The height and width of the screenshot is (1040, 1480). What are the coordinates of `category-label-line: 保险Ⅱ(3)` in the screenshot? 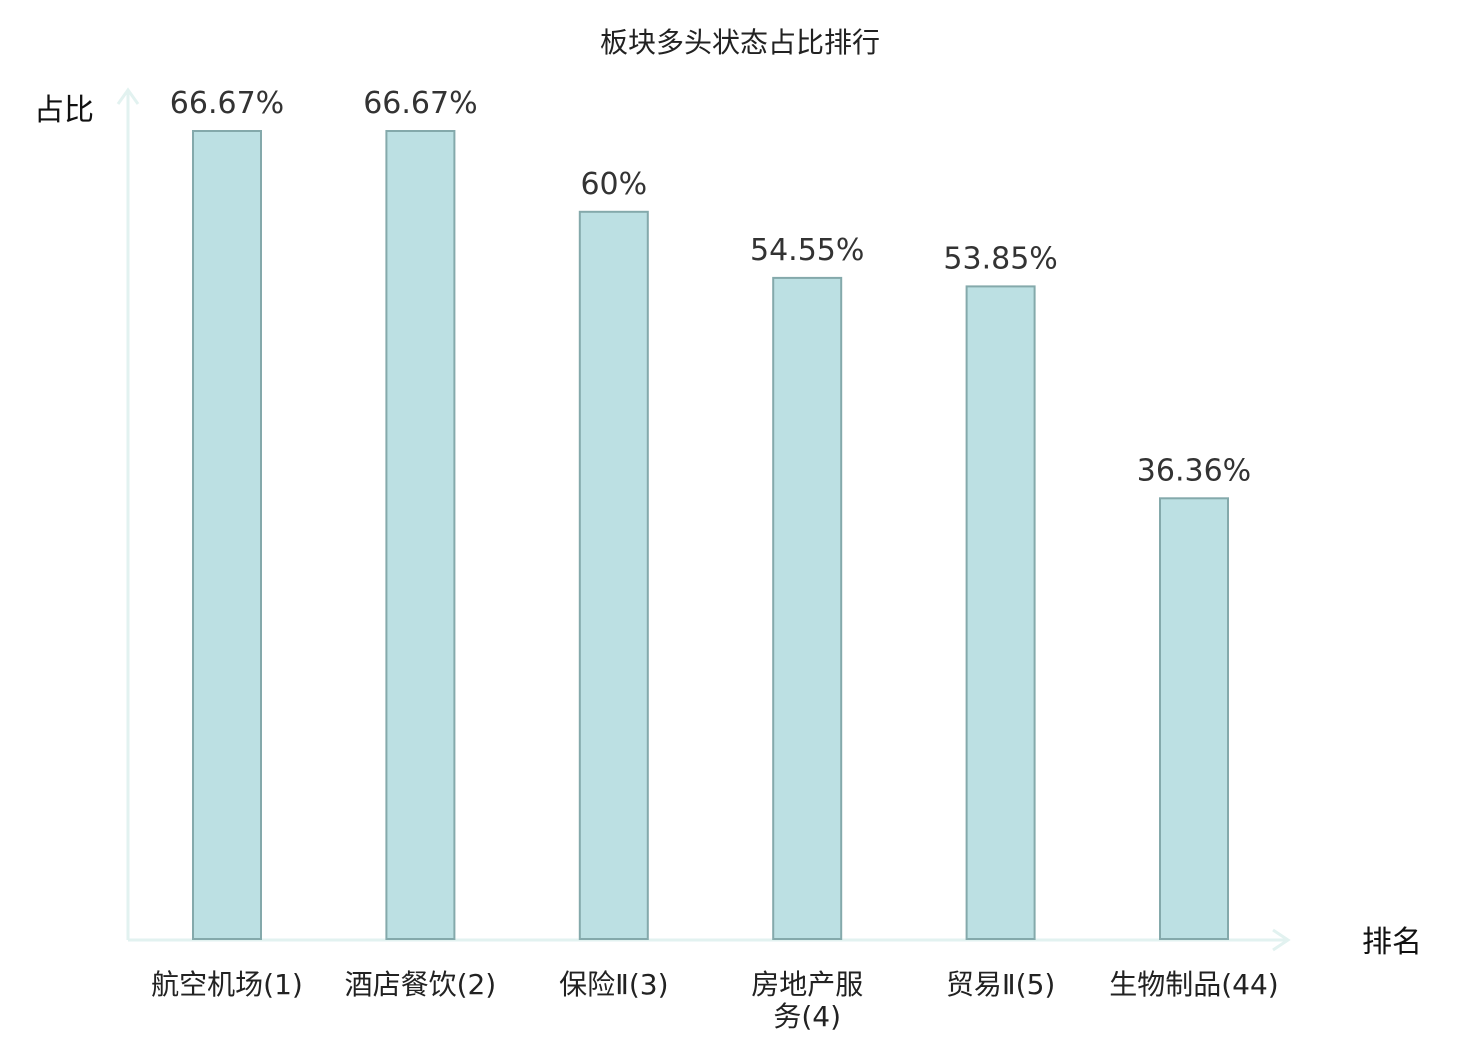 It's located at (613, 984).